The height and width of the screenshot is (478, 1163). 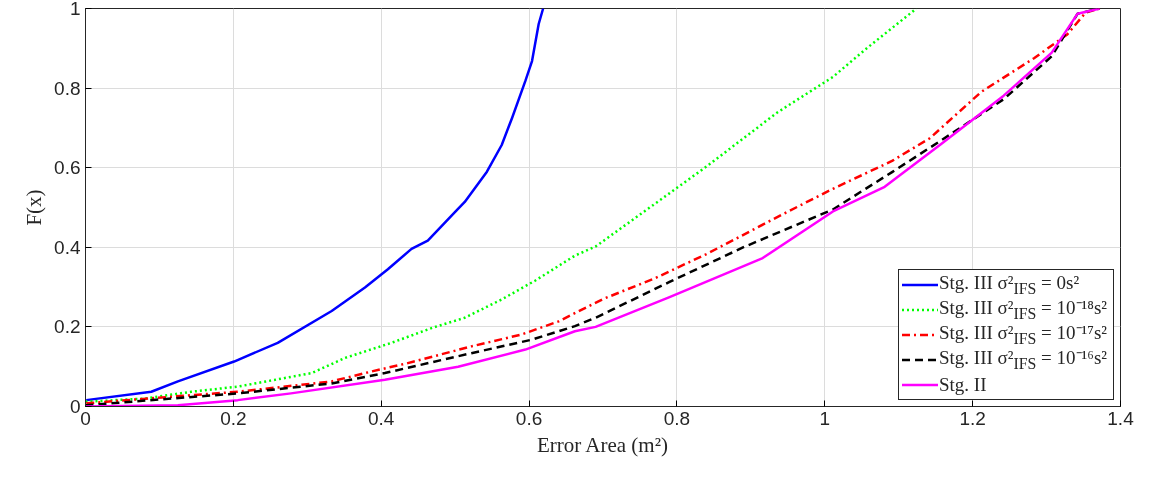 I want to click on x-tick-label: 0.2, so click(x=233, y=418).